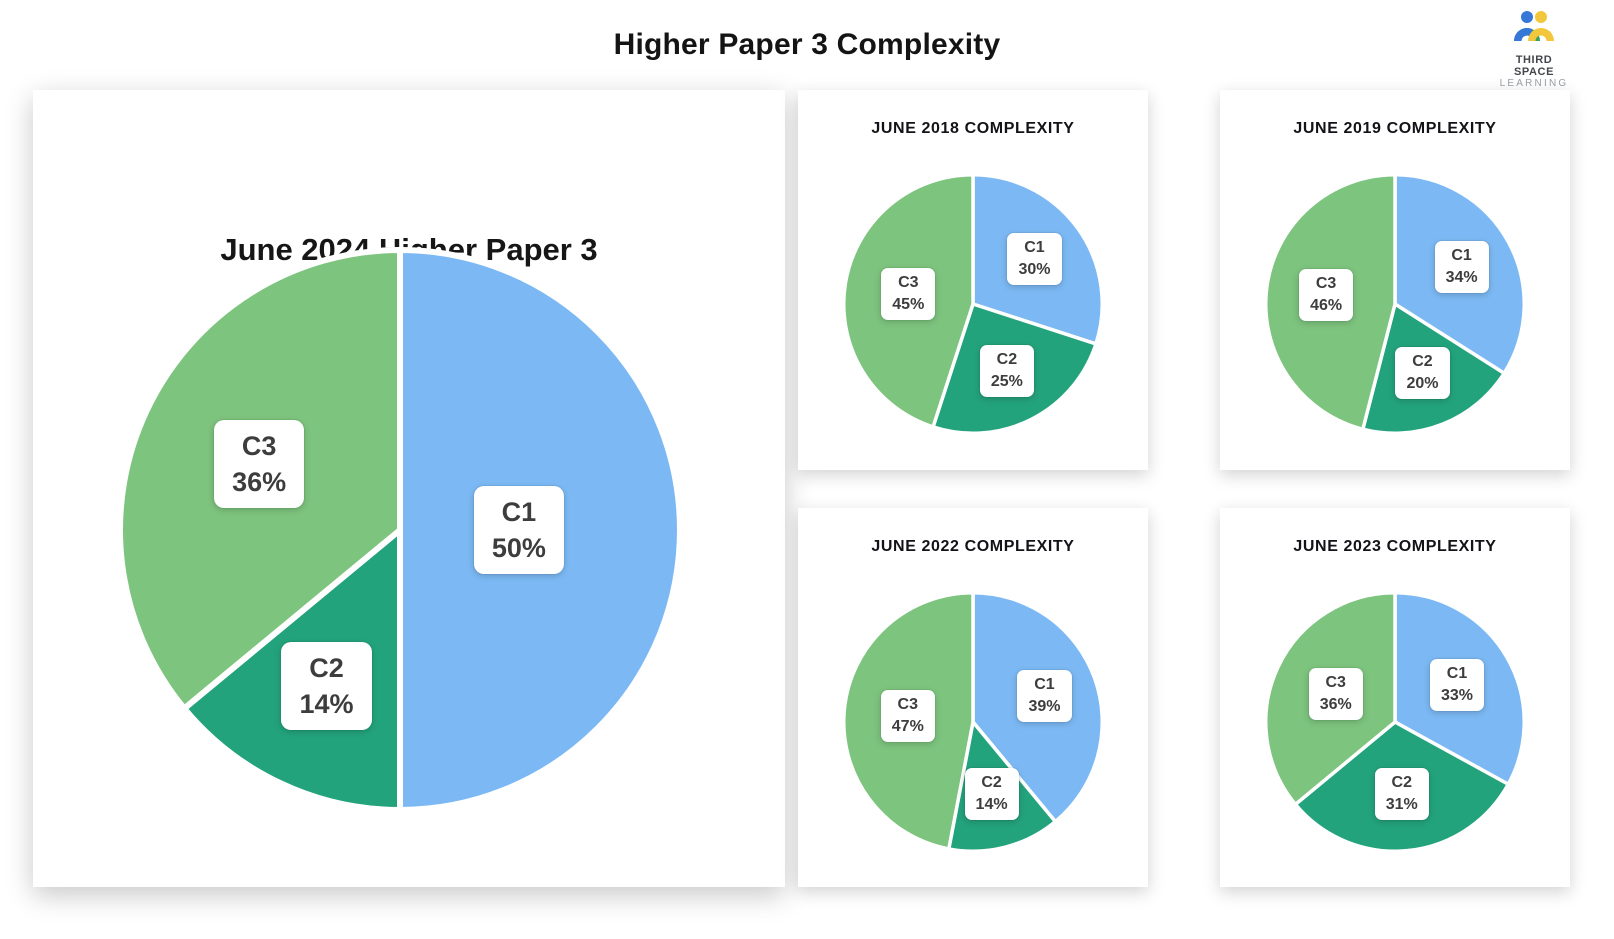 This screenshot has height=939, width=1614. What do you see at coordinates (518, 548) in the screenshot?
I see `slice-label-percent: 50%` at bounding box center [518, 548].